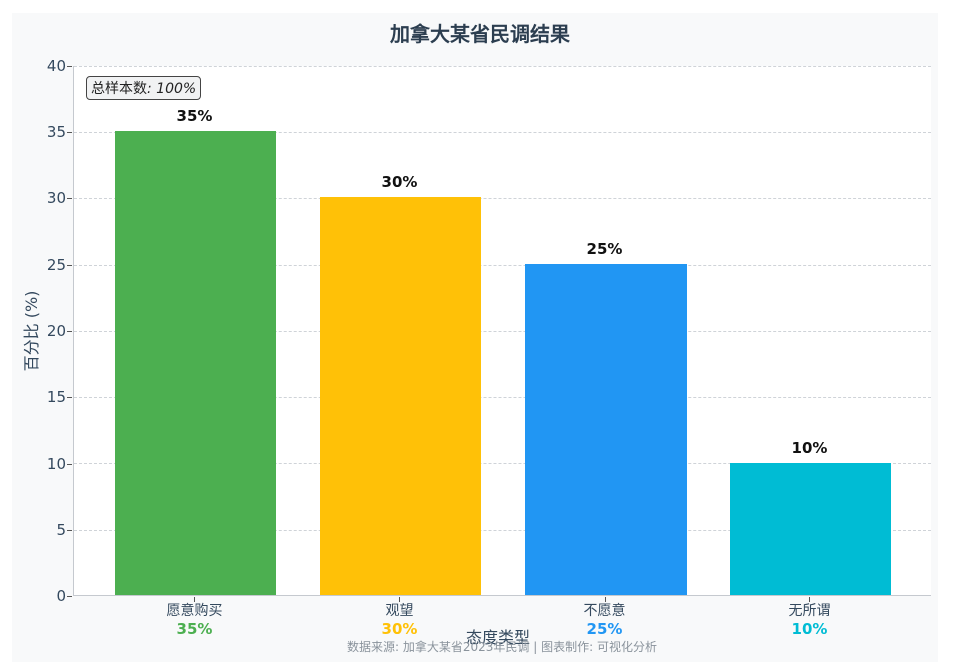  What do you see at coordinates (31, 331) in the screenshot?
I see `y-axis-title: 百分比 (%)` at bounding box center [31, 331].